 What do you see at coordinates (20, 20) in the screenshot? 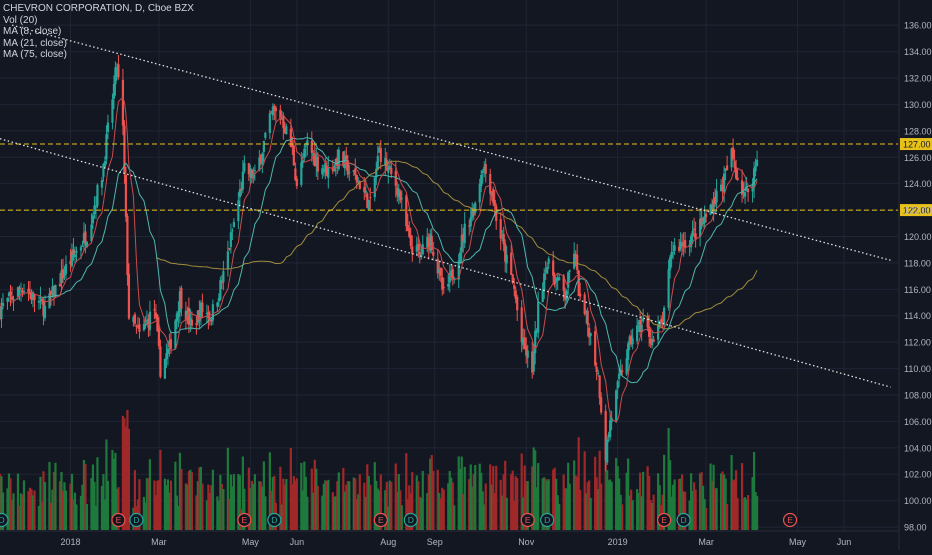
I see `legend-vol: Vol (20)` at bounding box center [20, 20].